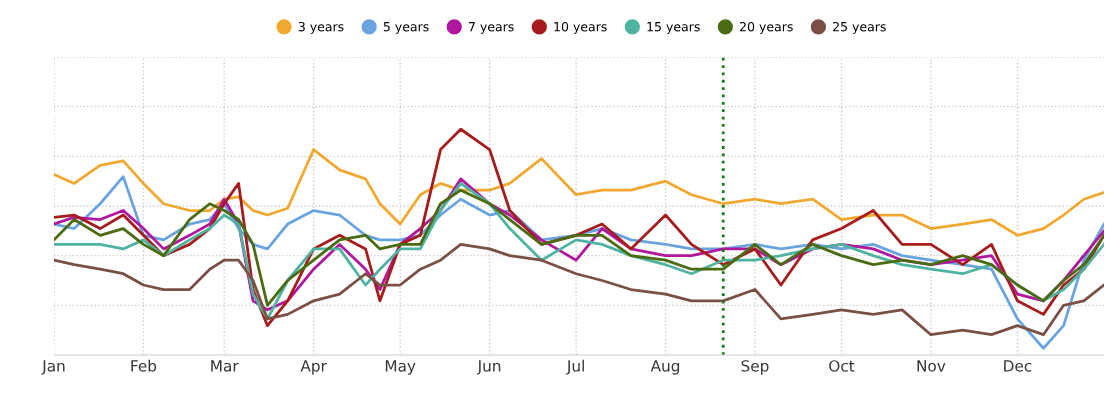 This screenshot has height=395, width=1116. I want to click on x-tick-label: Dec, so click(1018, 366).